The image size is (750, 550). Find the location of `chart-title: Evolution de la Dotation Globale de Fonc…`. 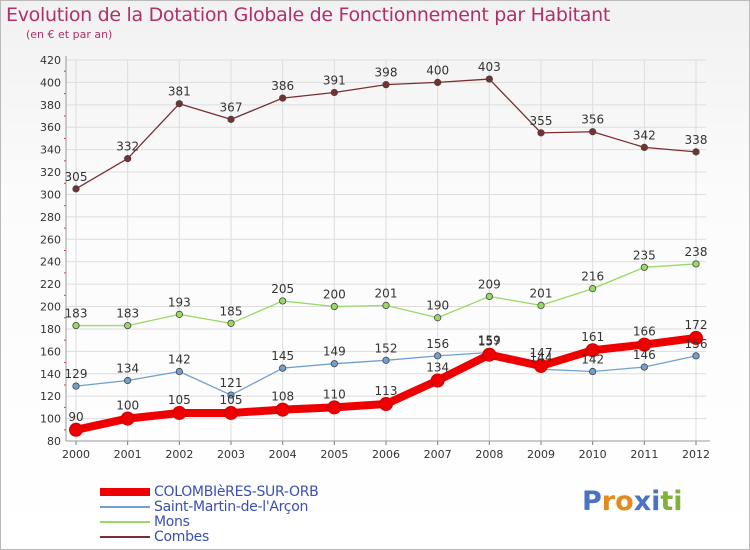

chart-title: Evolution de la Dotation Globale de Fonc… is located at coordinates (308, 15).